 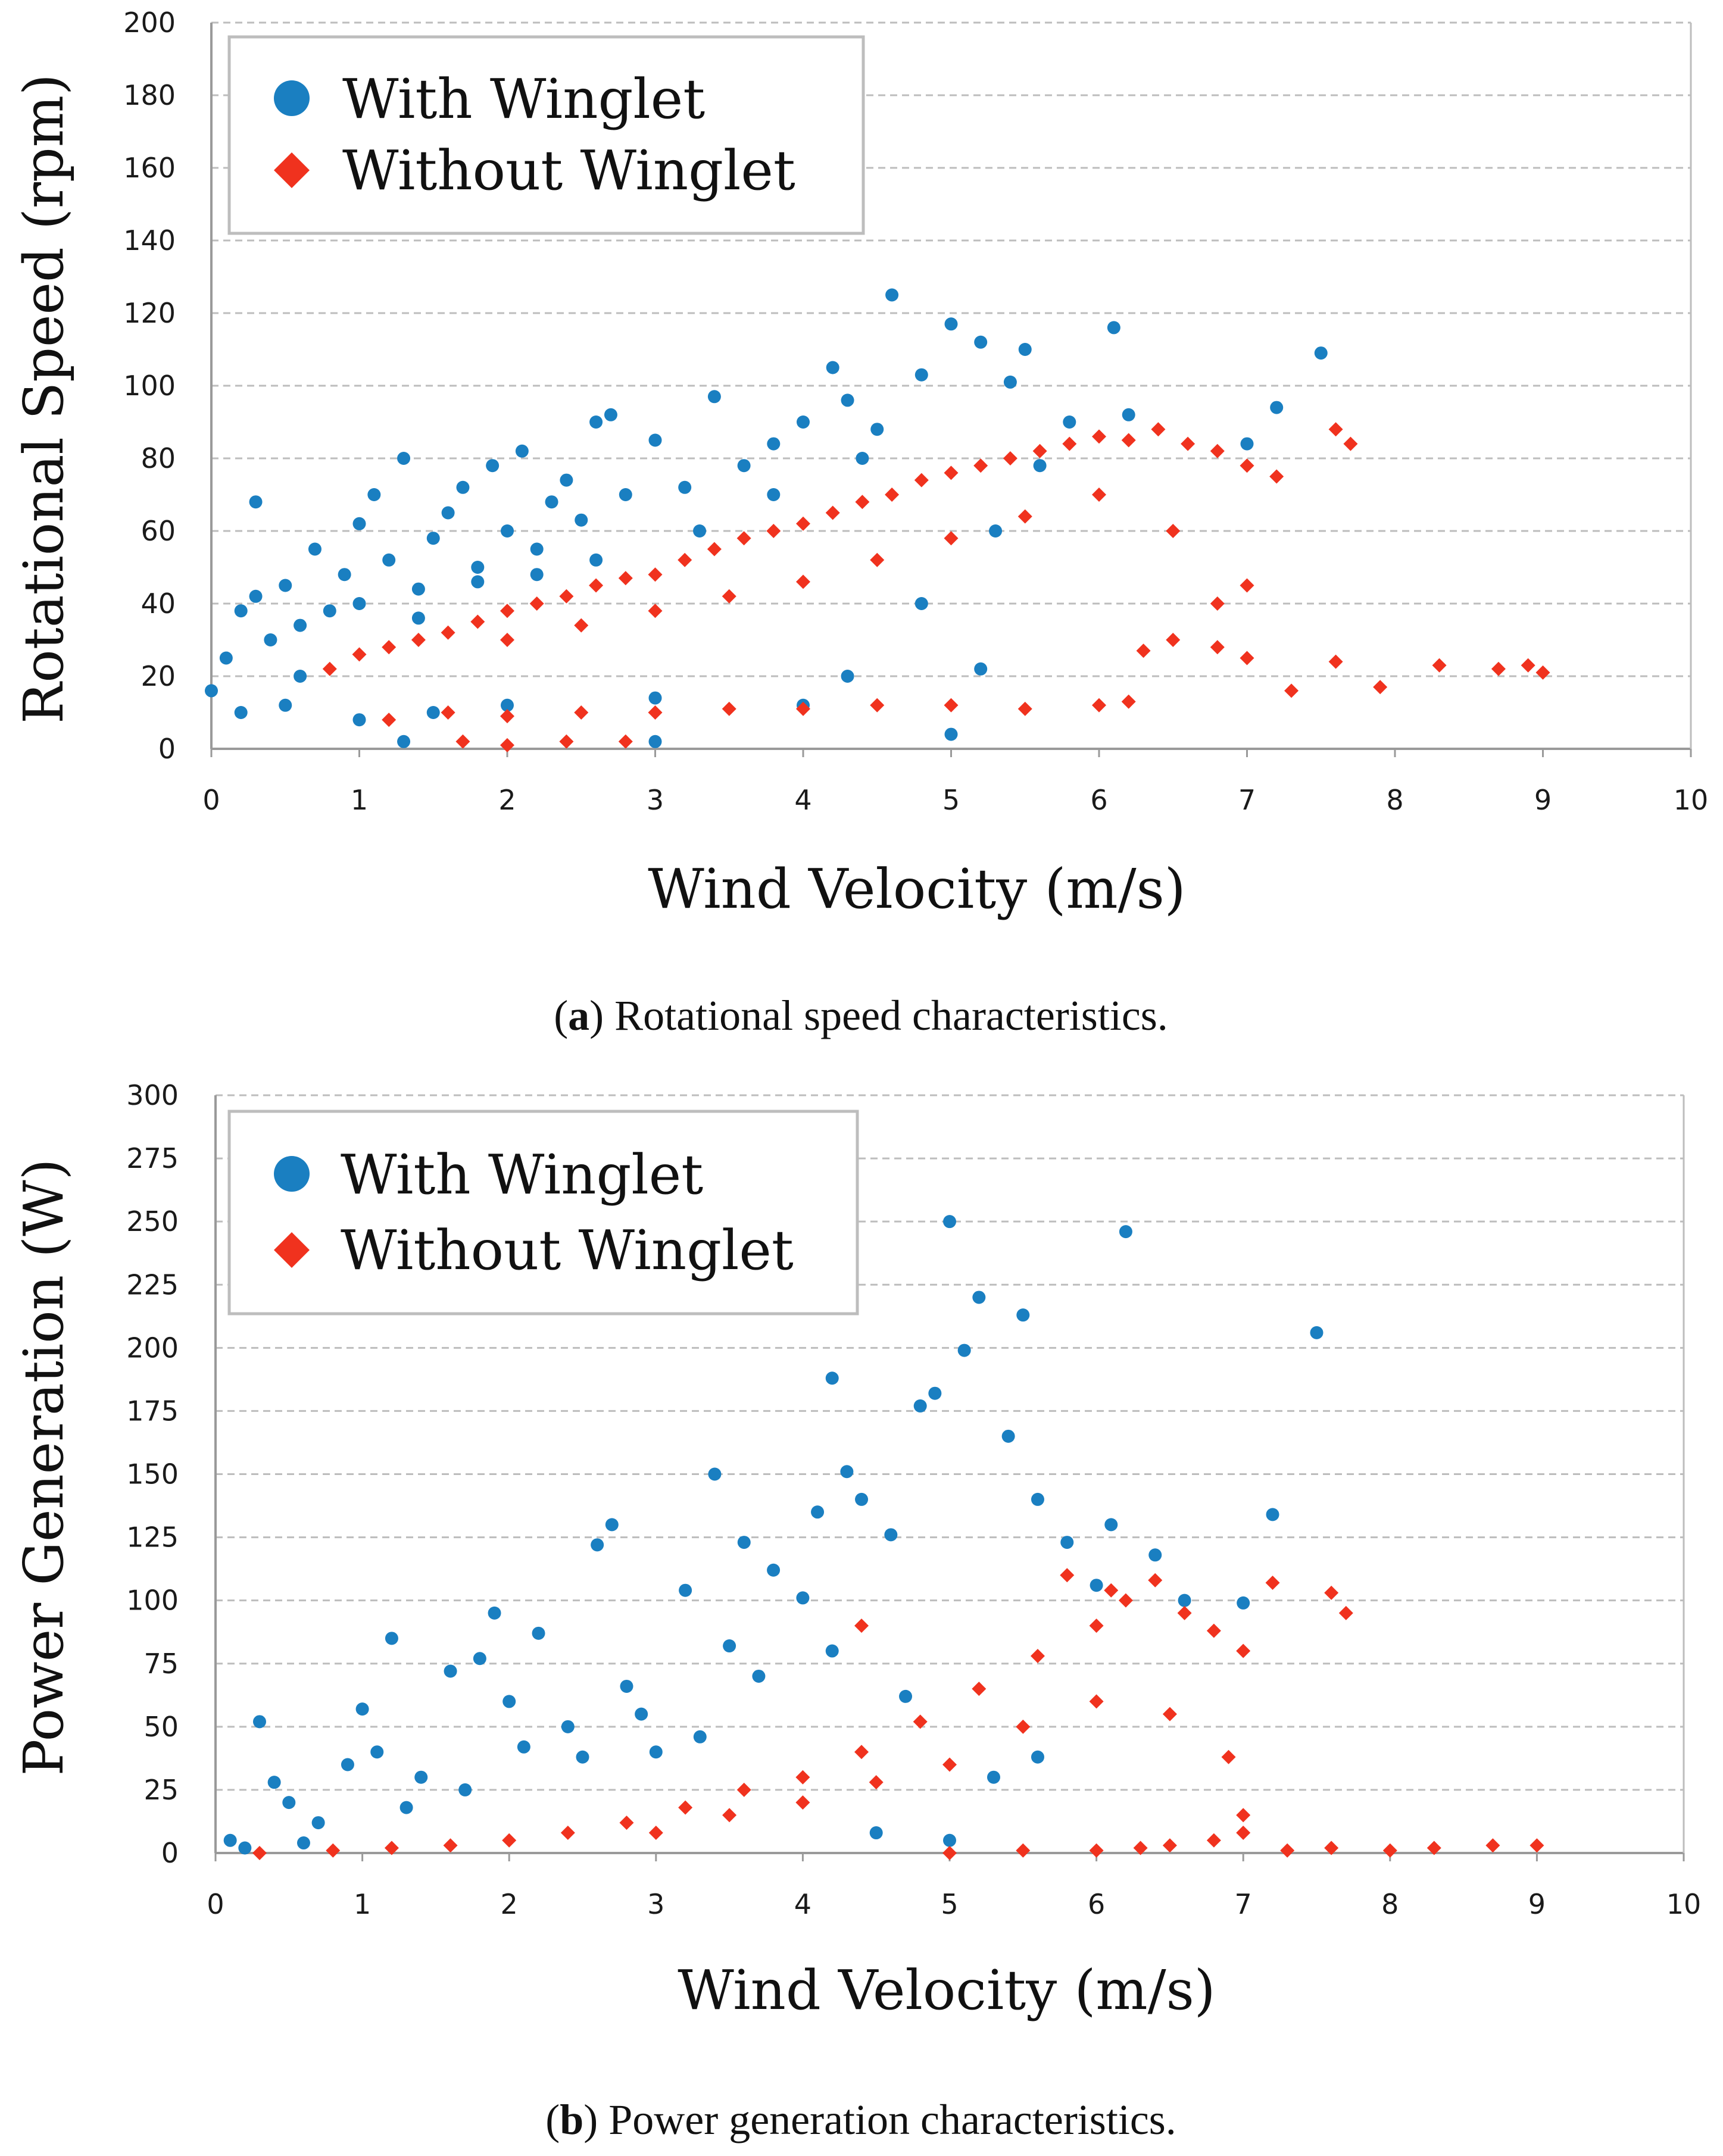 I want to click on legend-marker-with-winglet, so click(x=292, y=1174).